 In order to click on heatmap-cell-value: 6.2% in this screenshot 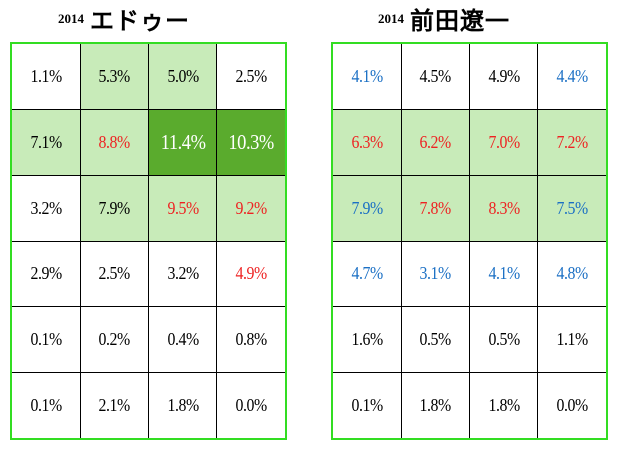, I will do `click(435, 141)`.